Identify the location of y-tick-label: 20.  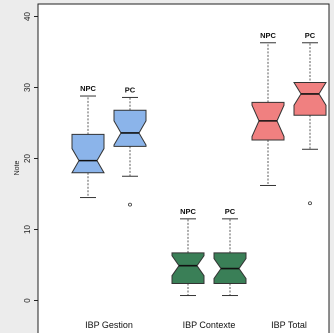
(27, 158).